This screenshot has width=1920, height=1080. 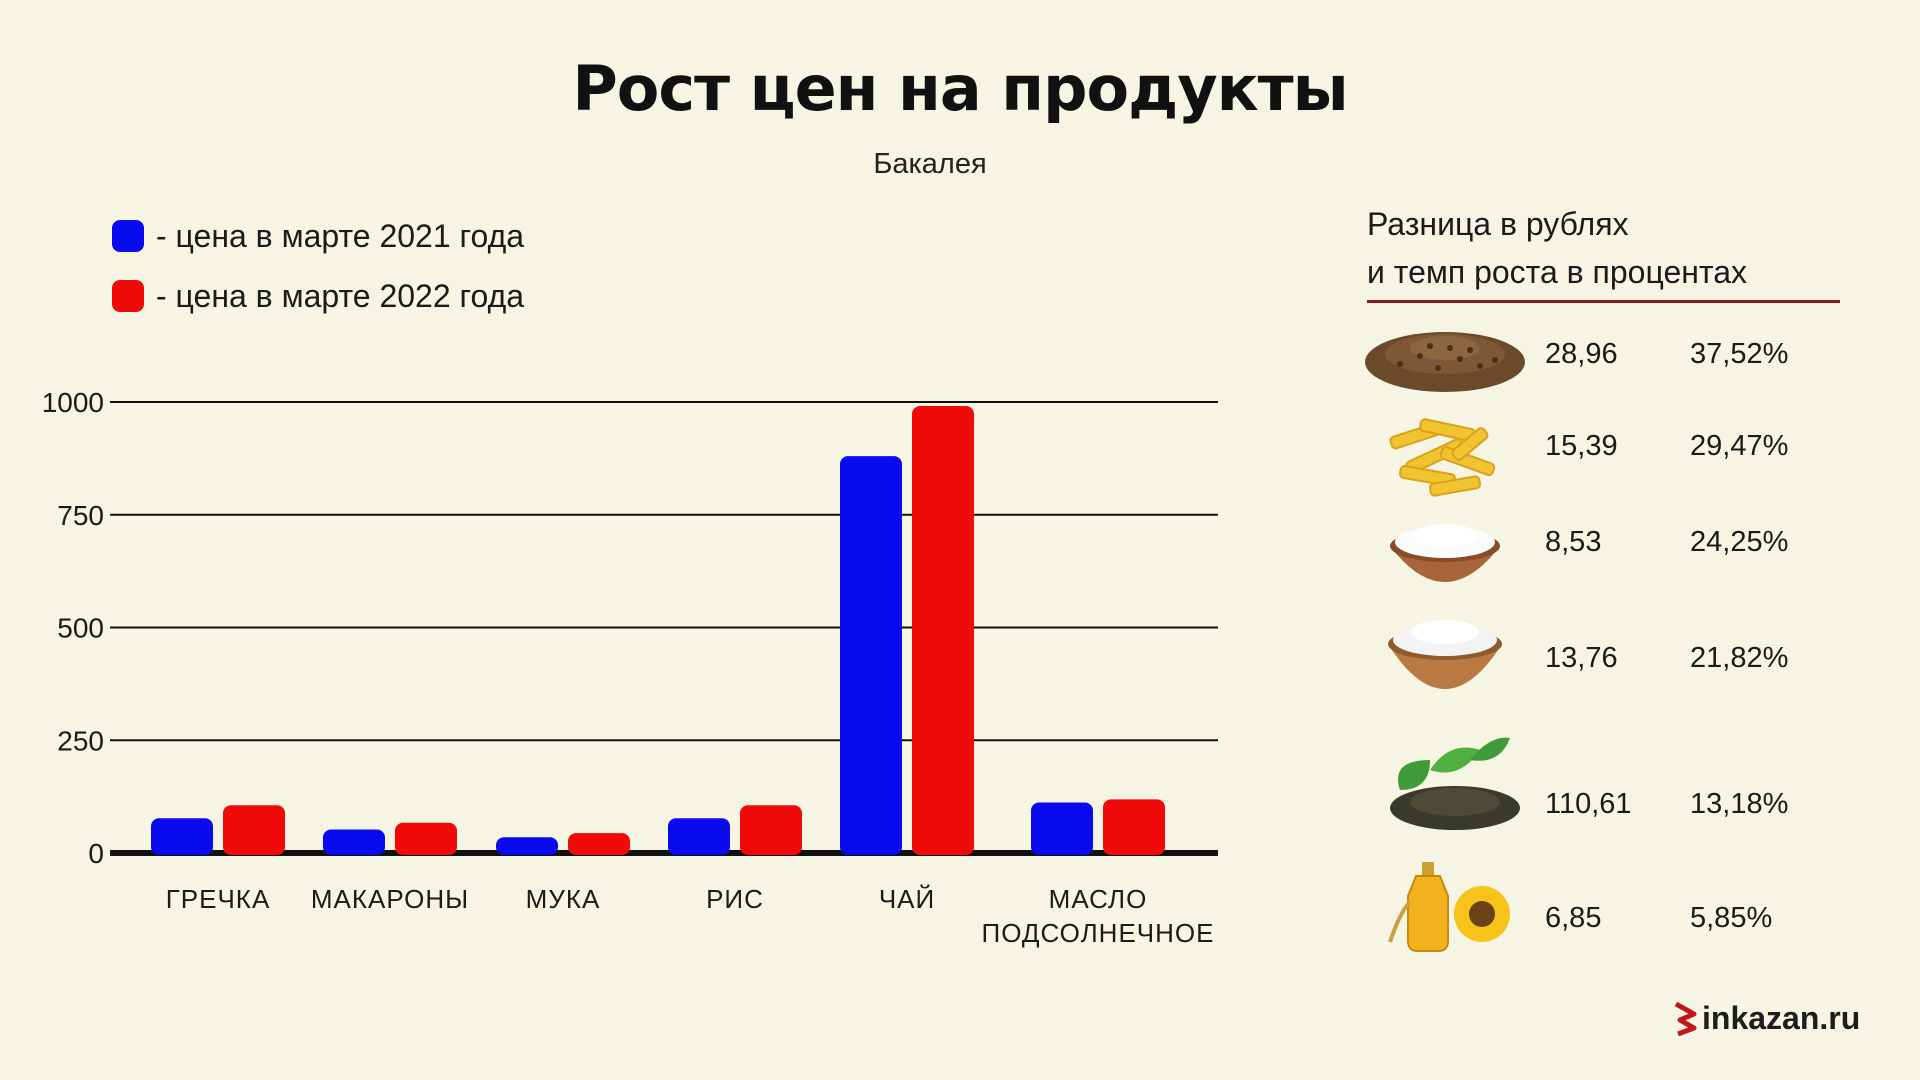 What do you see at coordinates (1445, 654) in the screenshot?
I see `rice-bowl-icon` at bounding box center [1445, 654].